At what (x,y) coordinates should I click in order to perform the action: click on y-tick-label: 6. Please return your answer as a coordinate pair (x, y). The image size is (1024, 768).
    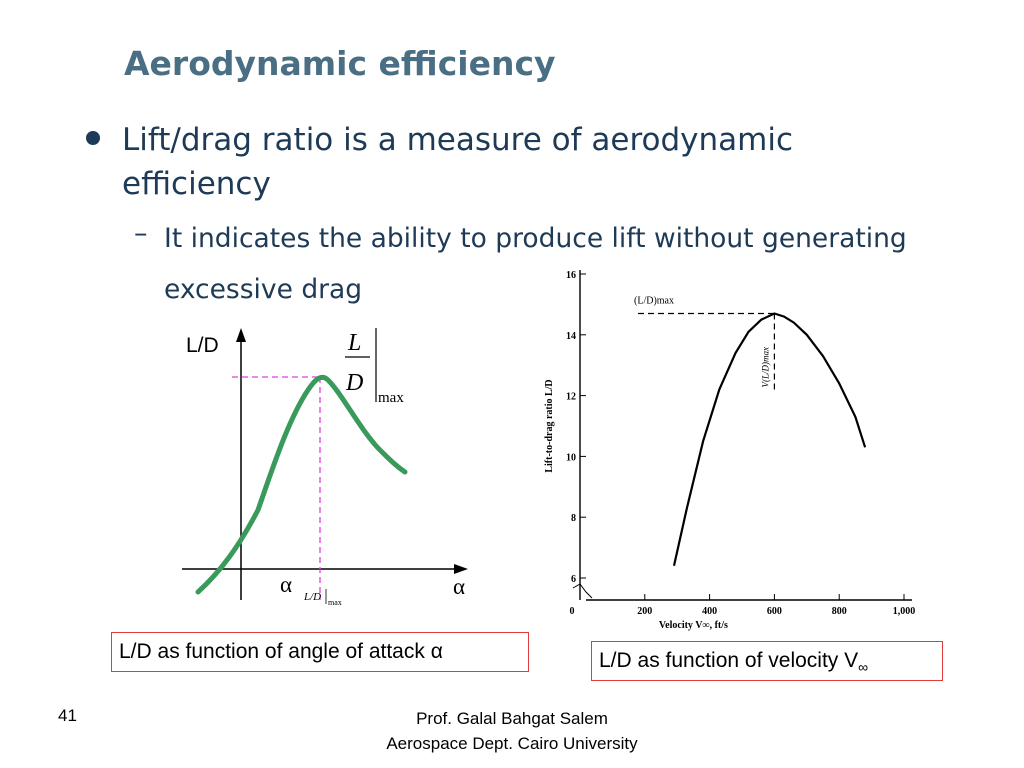
    Looking at the image, I should click on (573, 579).